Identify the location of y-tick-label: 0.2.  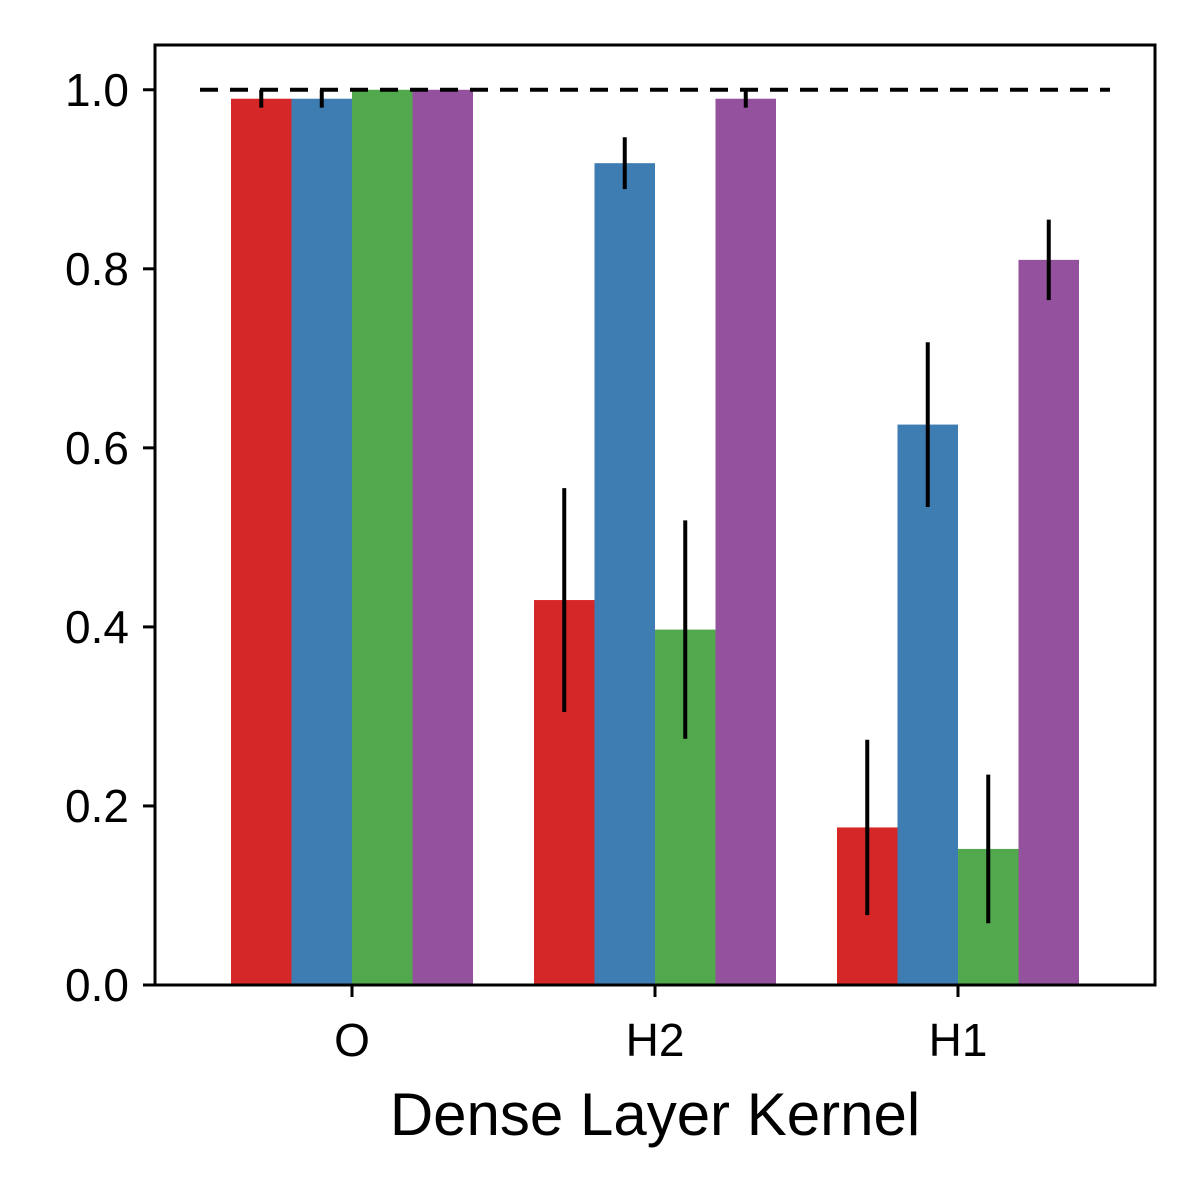
(97, 806).